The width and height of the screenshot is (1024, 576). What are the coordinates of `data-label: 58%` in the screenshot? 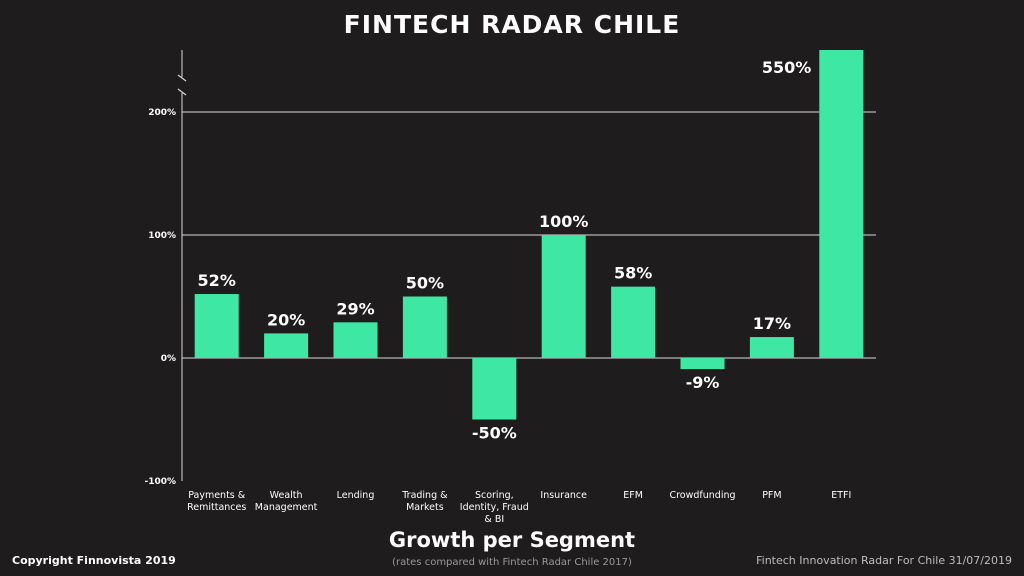 It's located at (633, 273).